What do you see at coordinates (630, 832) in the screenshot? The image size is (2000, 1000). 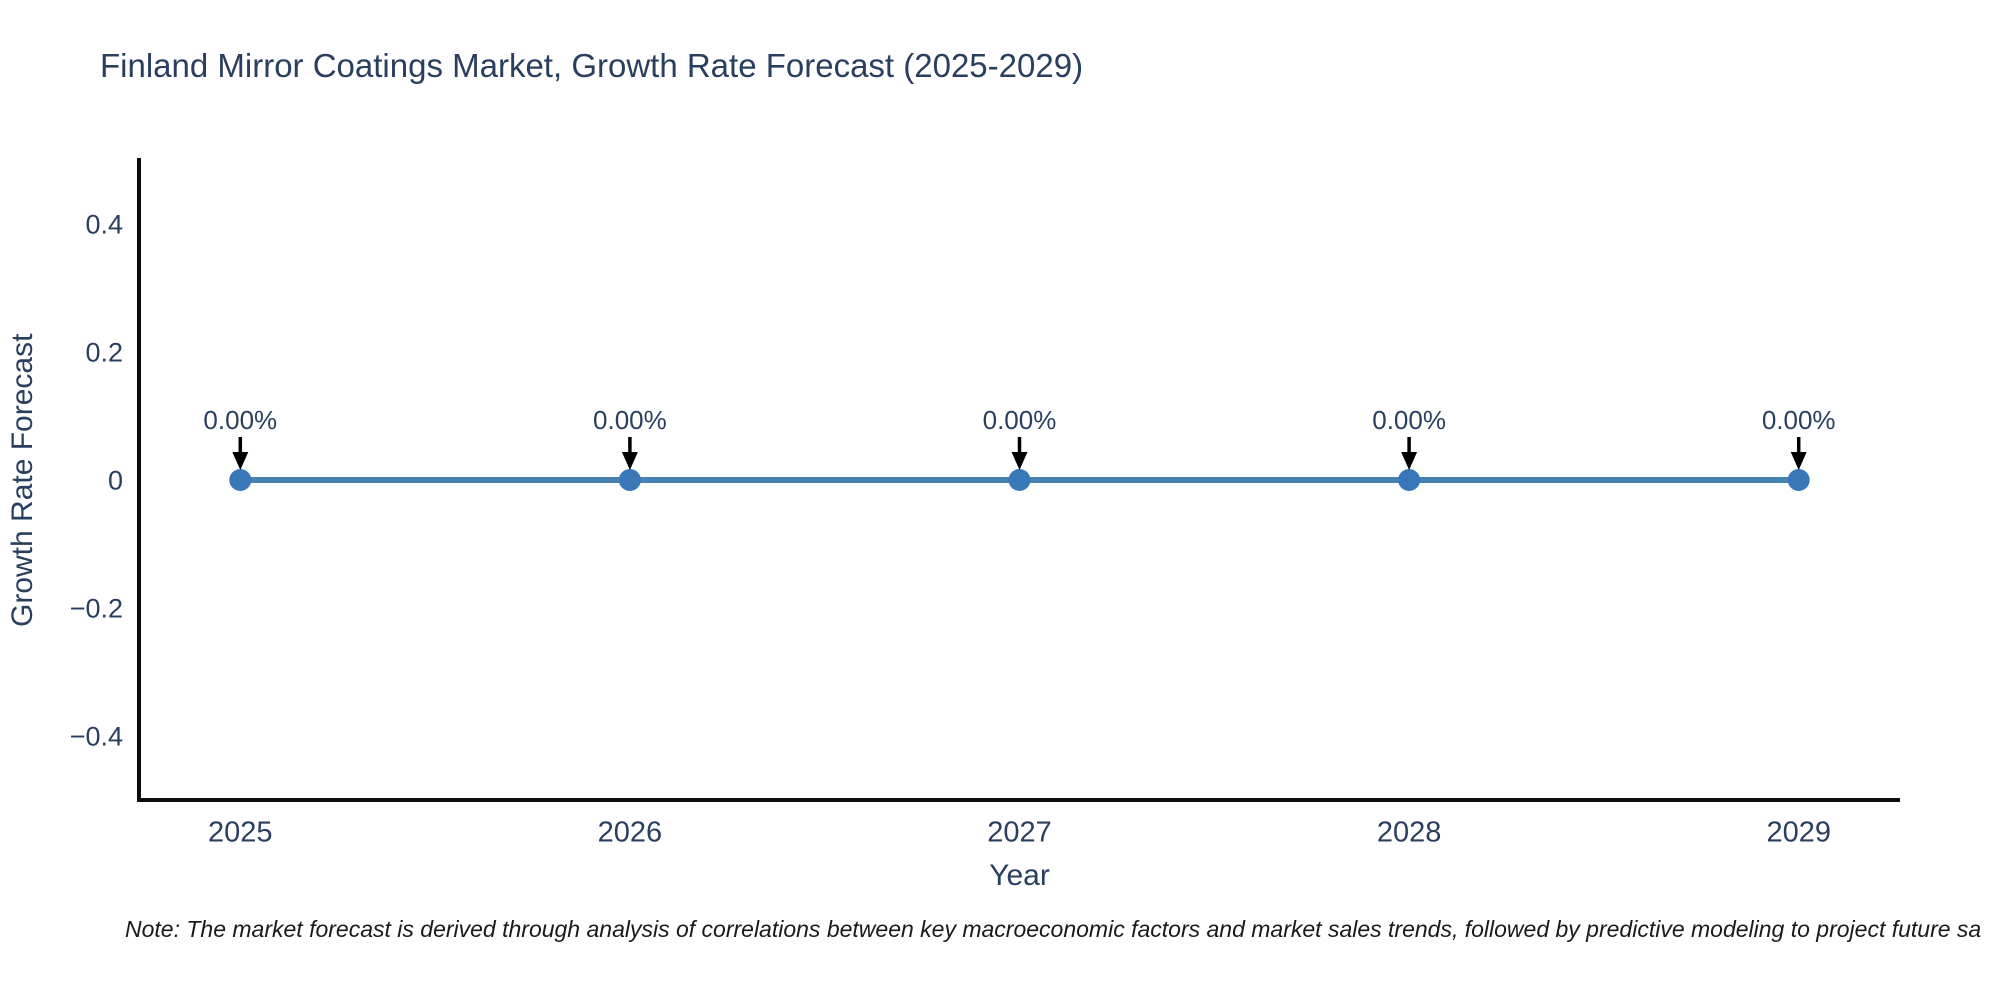 I see `x-tick-label: 2026` at bounding box center [630, 832].